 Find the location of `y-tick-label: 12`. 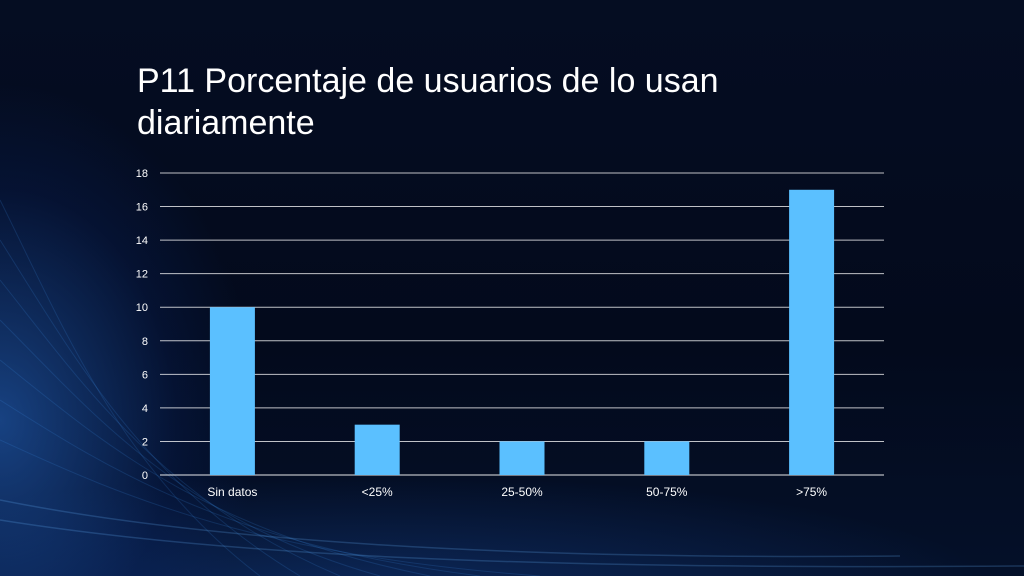

y-tick-label: 12 is located at coordinates (142, 275).